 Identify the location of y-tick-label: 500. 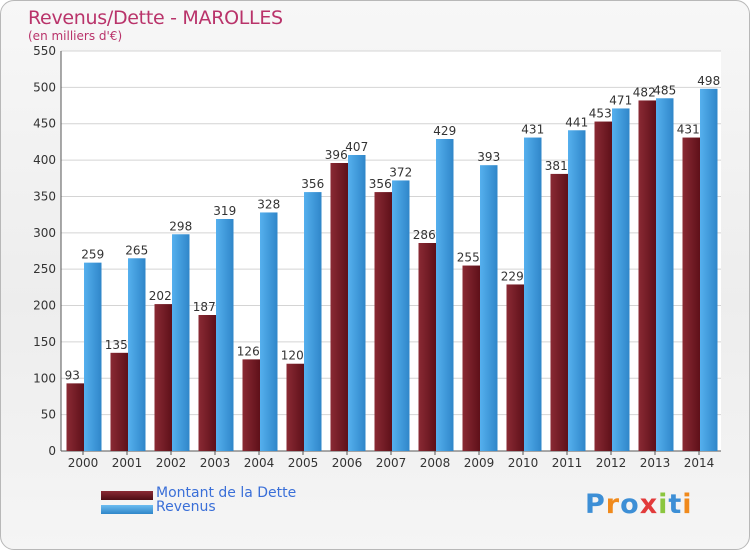
(44, 87).